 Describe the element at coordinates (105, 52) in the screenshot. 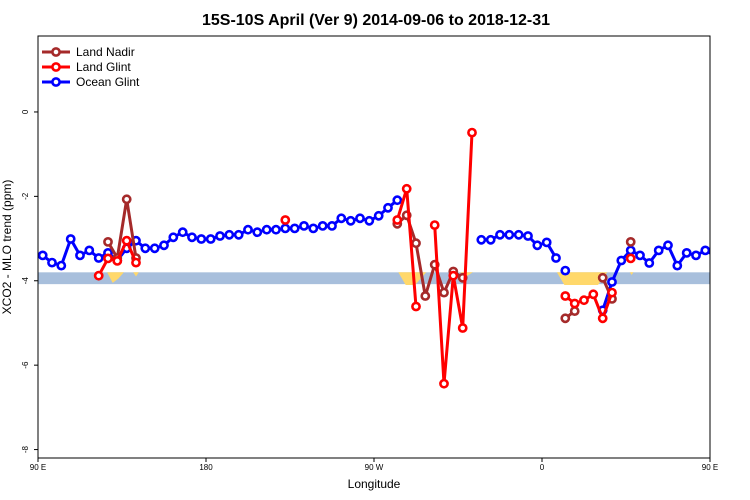

I see `legend-label: Land Nadir` at that location.